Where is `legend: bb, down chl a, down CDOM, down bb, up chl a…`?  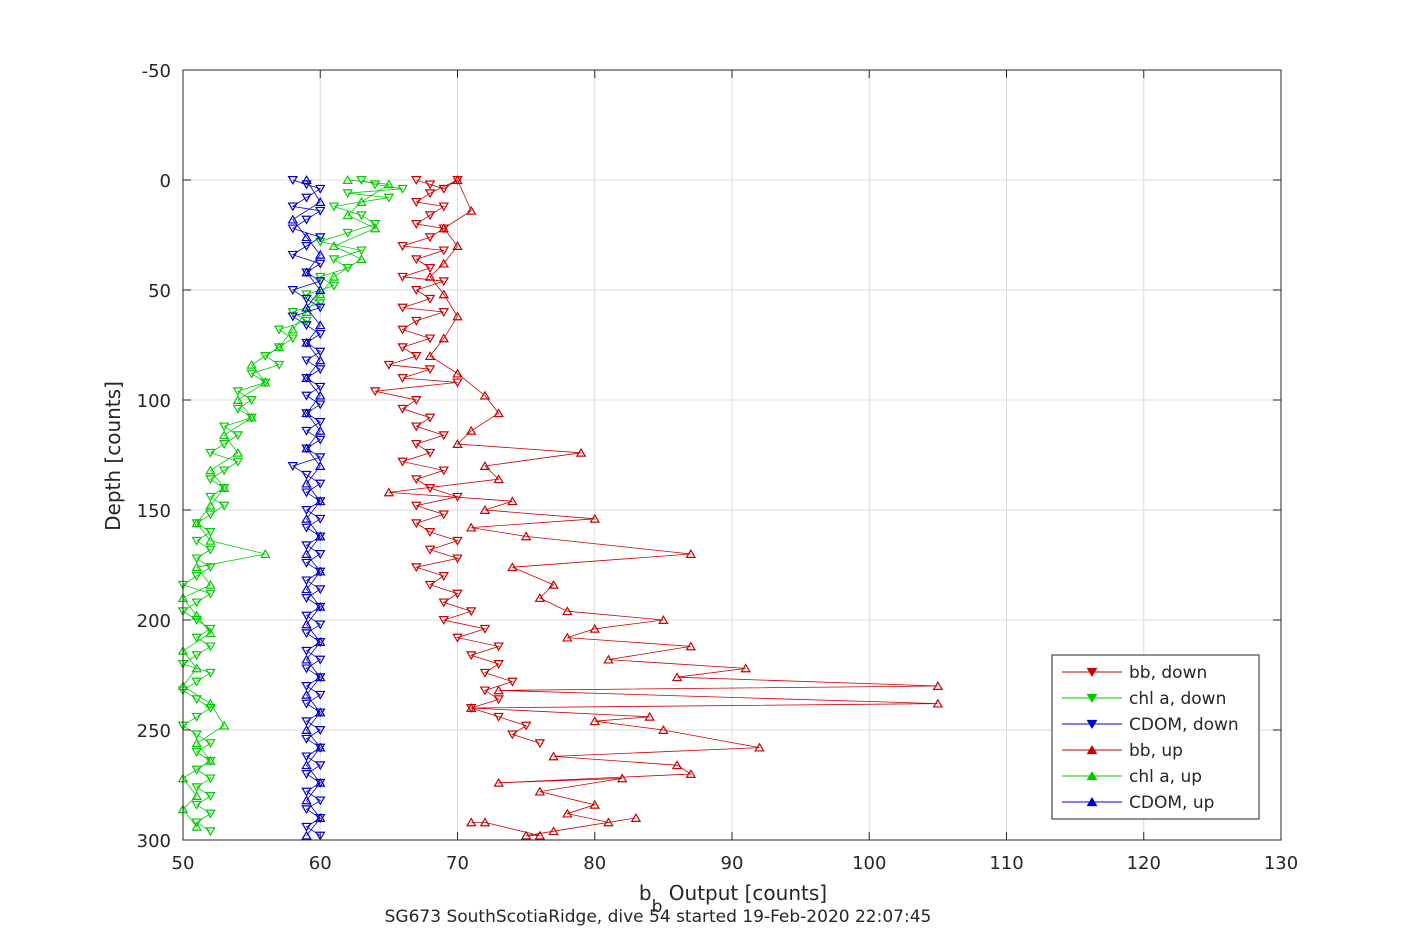
legend: bb, down chl a, down CDOM, down bb, up chl a… is located at coordinates (1155, 737).